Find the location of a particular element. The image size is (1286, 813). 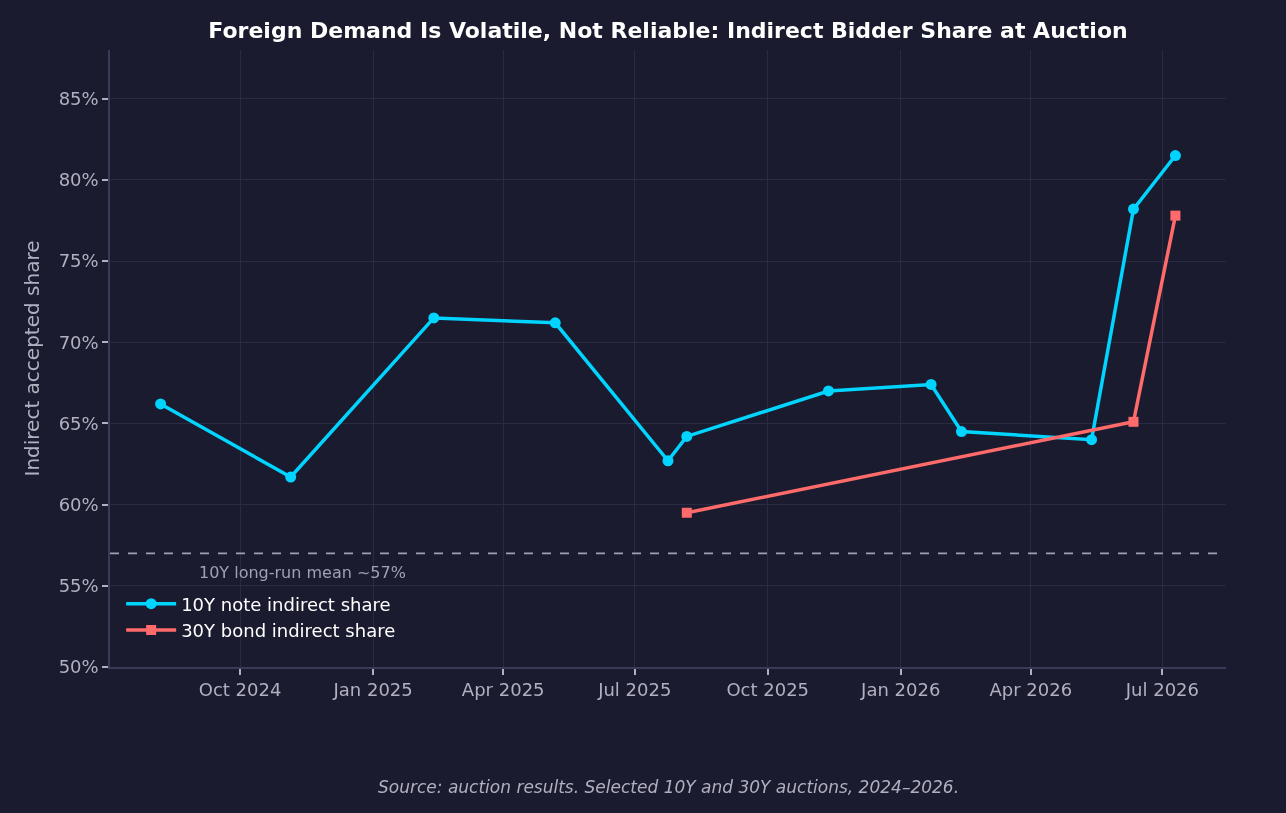

source-note: Source: auction results. Selected 10Y and 30Y auctions, 2024–2026. is located at coordinates (669, 787).